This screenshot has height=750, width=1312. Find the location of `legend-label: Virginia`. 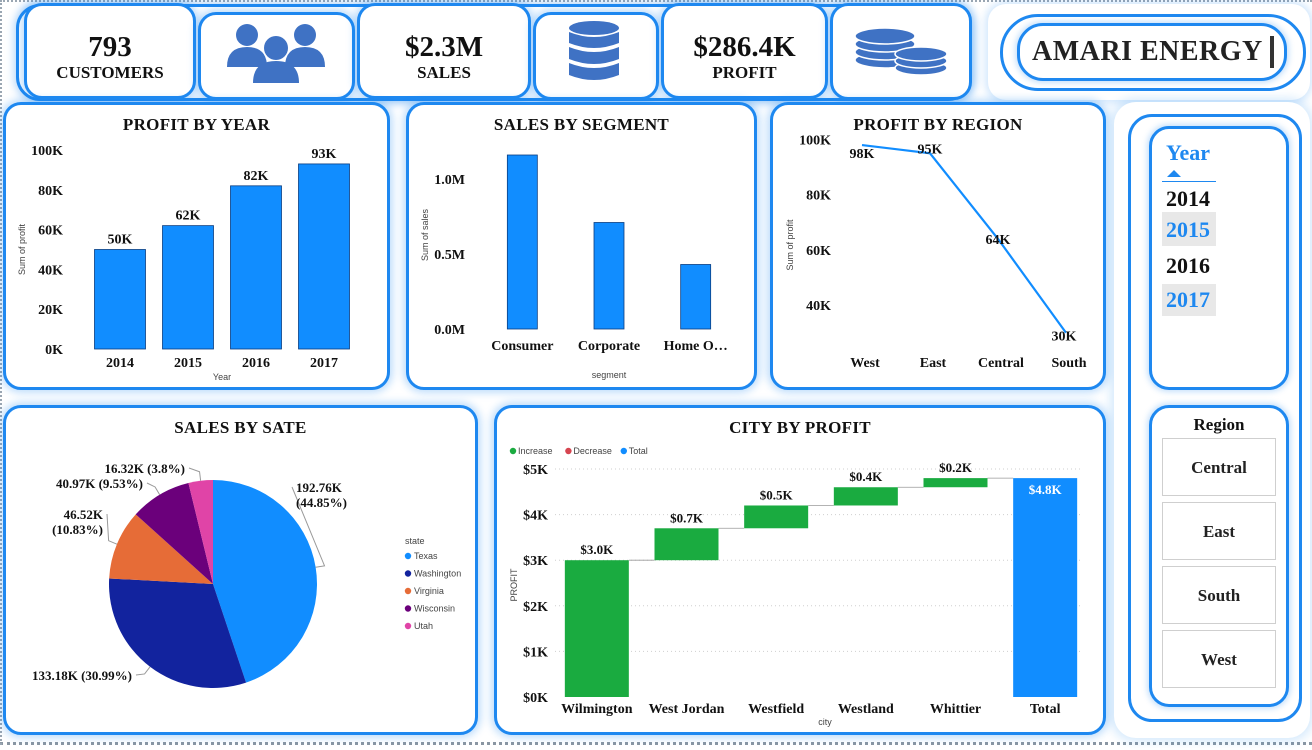

legend-label: Virginia is located at coordinates (429, 591).